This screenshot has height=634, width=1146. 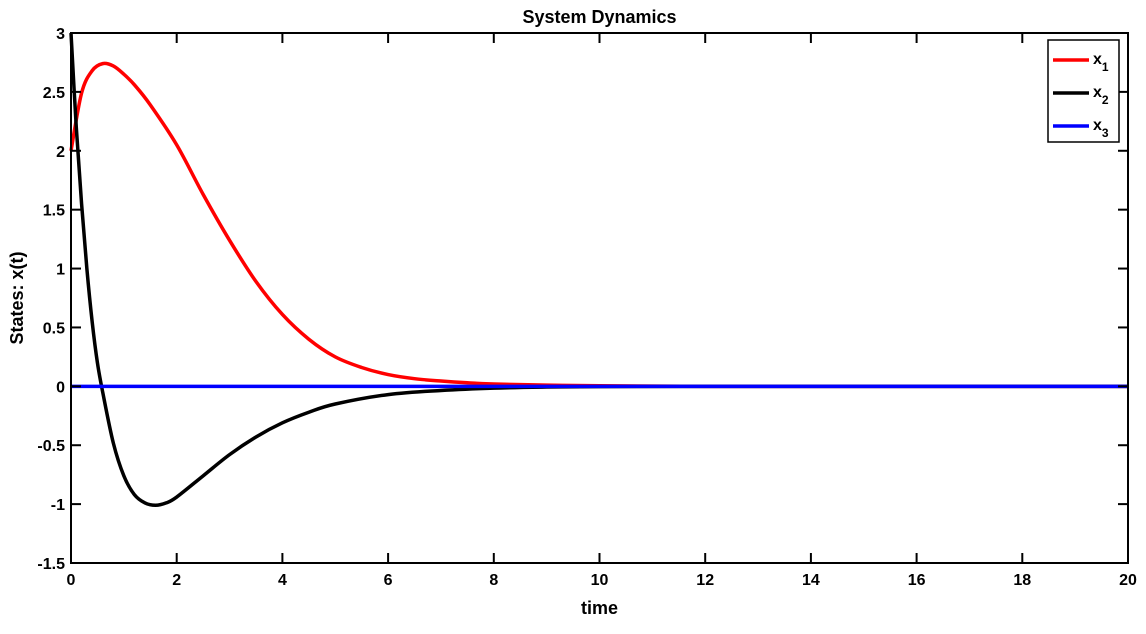 I want to click on y-tick-label: 0.5, so click(x=54, y=328).